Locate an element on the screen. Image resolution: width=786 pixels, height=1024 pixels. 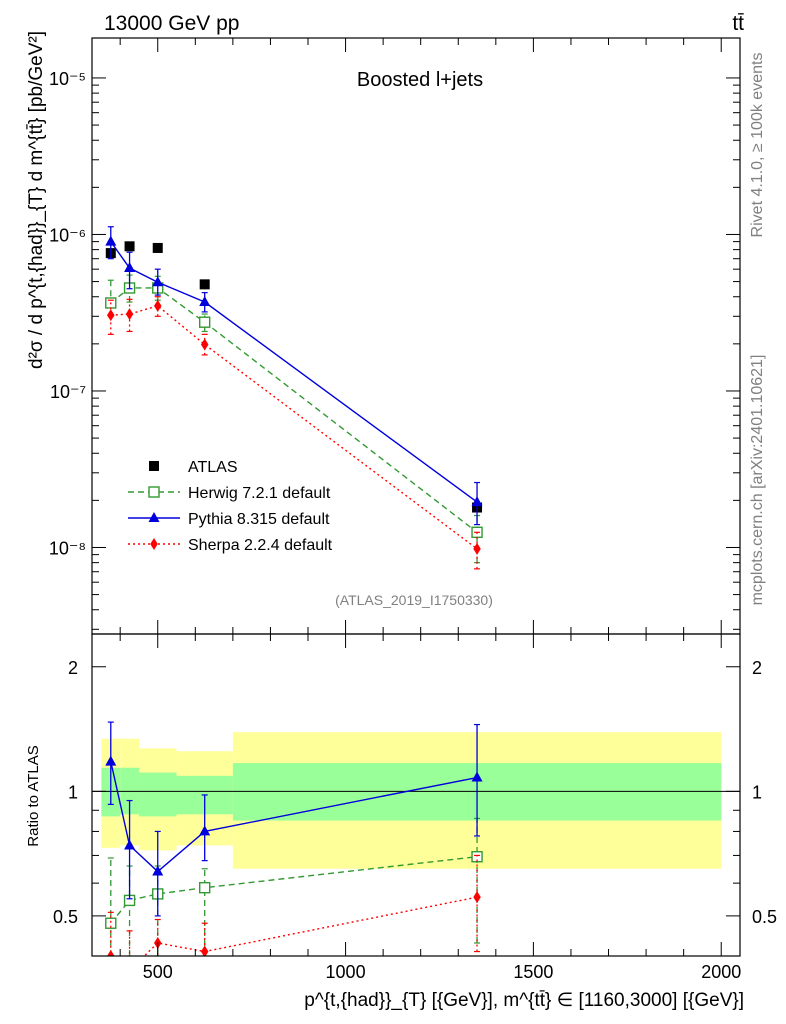
main-ytick-label: 10⁻⁷ is located at coordinates (68, 392).